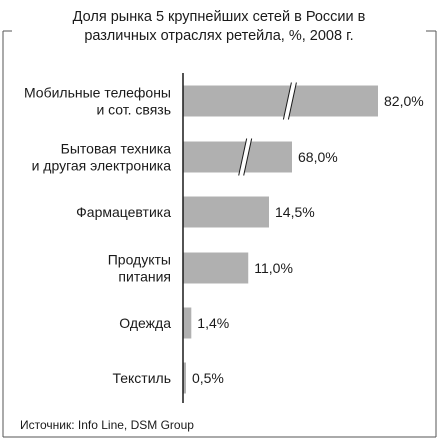  What do you see at coordinates (295, 212) in the screenshot?
I see `value-label-2: 14,5%` at bounding box center [295, 212].